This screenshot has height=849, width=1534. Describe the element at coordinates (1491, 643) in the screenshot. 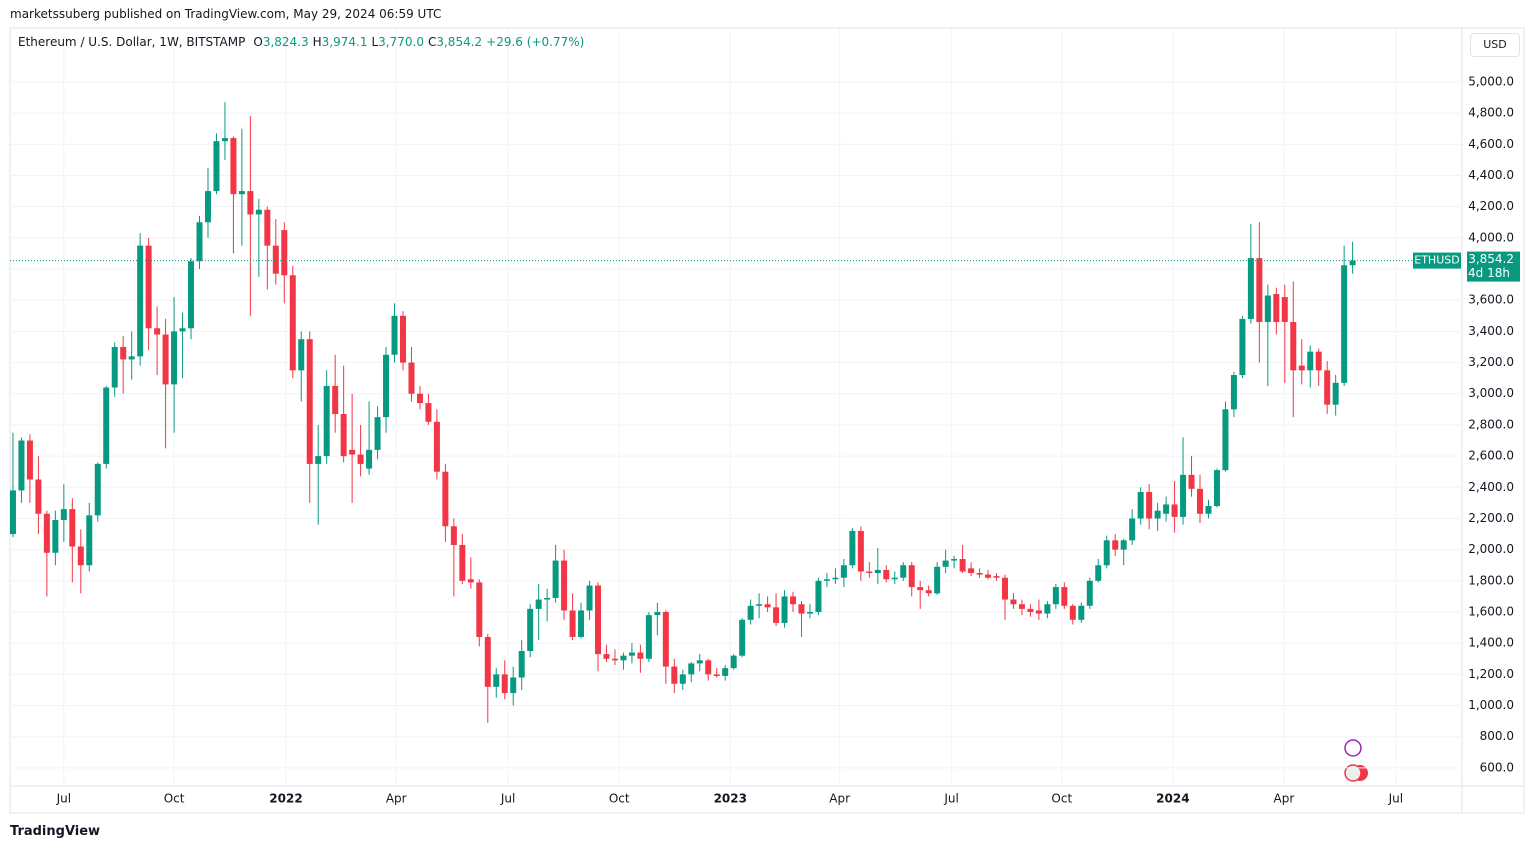

I see `y-tick-label: 1,400.0` at that location.